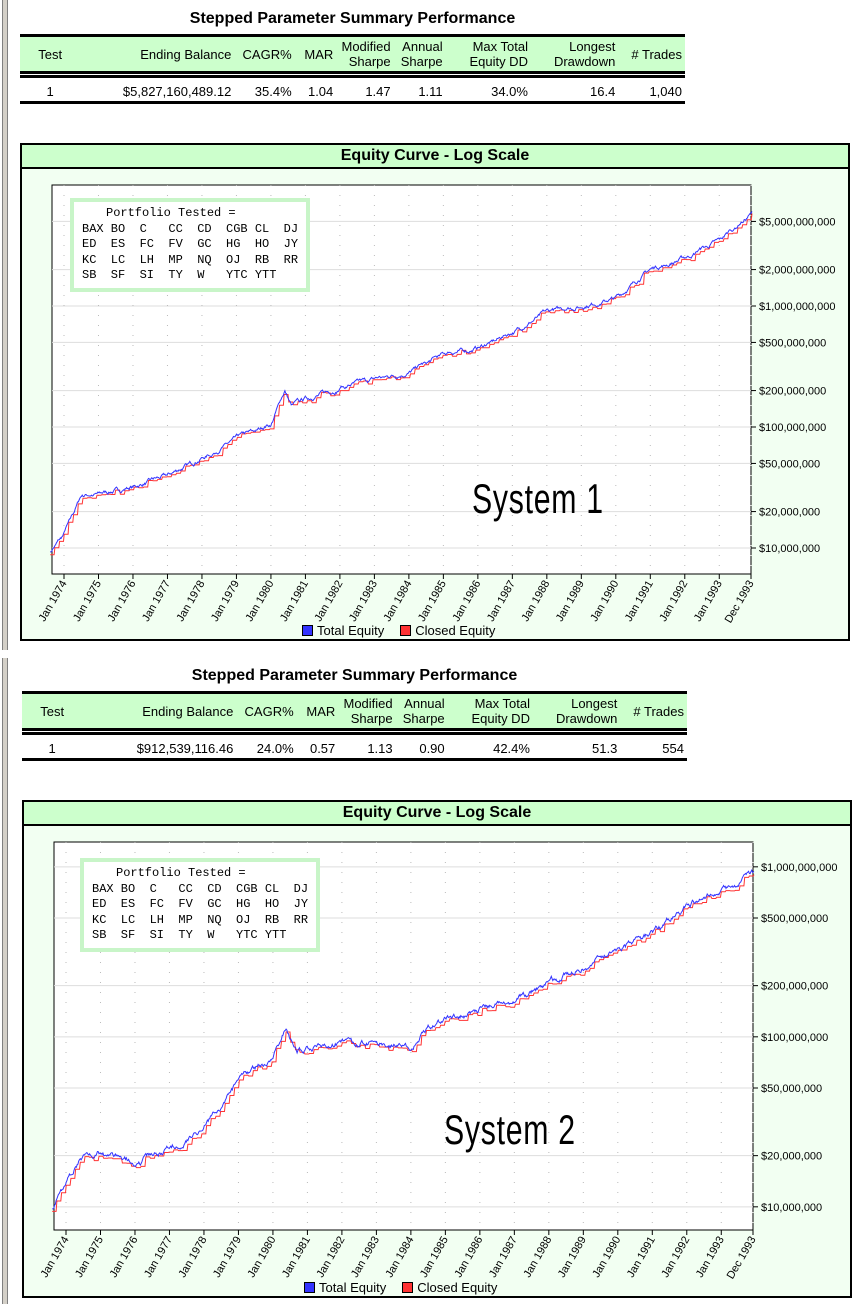 Image resolution: width=860 pixels, height=1304 pixels. I want to click on x-tick-label: Jan 1982, so click(330, 1257).